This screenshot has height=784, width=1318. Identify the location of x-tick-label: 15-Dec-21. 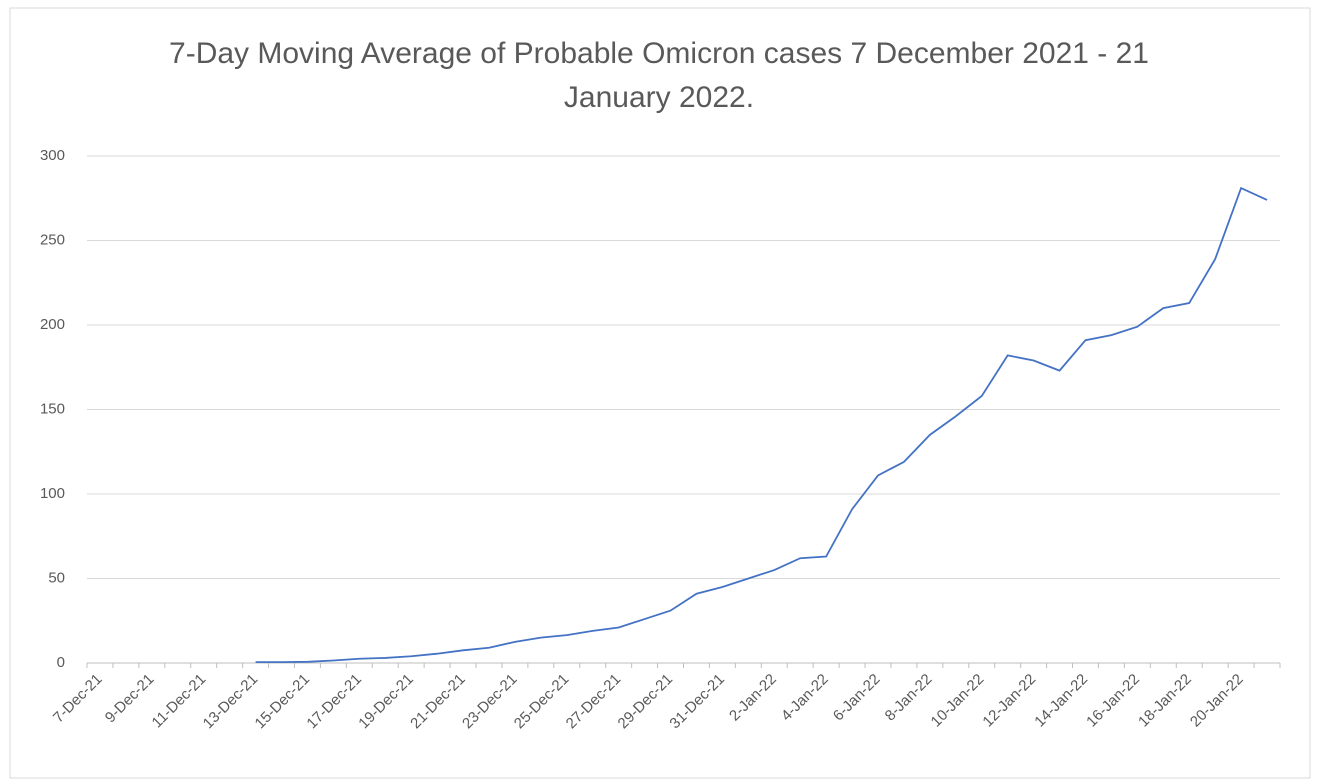
(283, 702).